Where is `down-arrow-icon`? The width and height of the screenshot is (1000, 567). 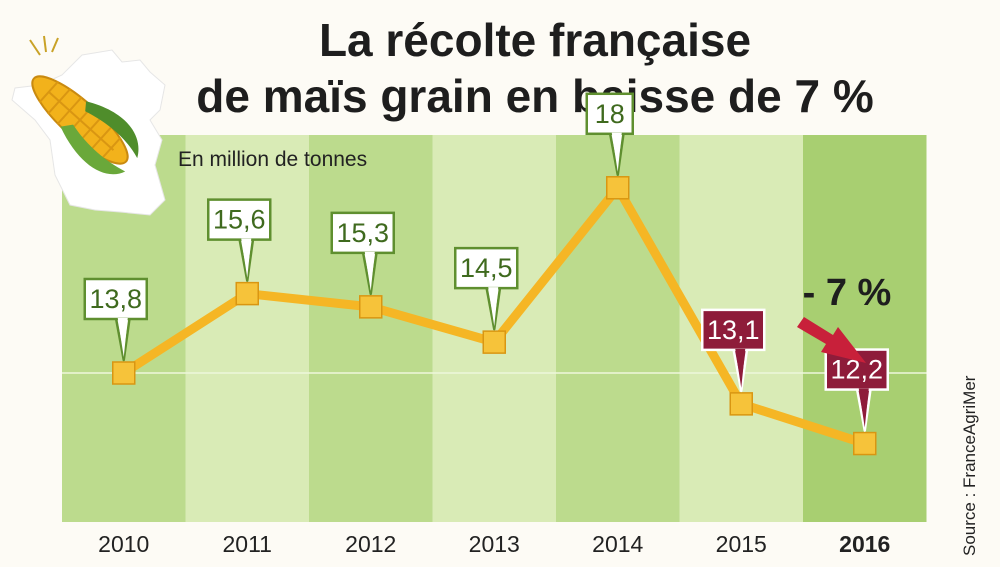
down-arrow-icon is located at coordinates (831, 340).